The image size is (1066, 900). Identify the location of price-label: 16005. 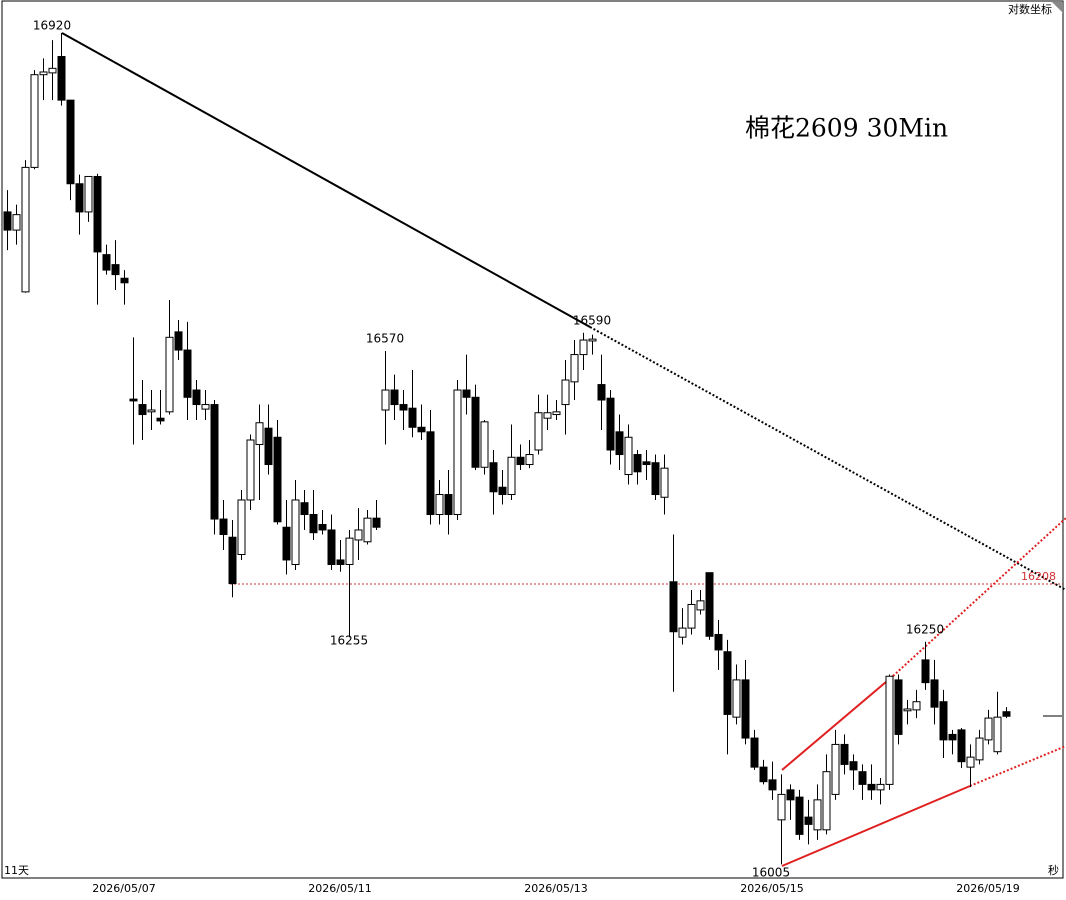
(771, 873).